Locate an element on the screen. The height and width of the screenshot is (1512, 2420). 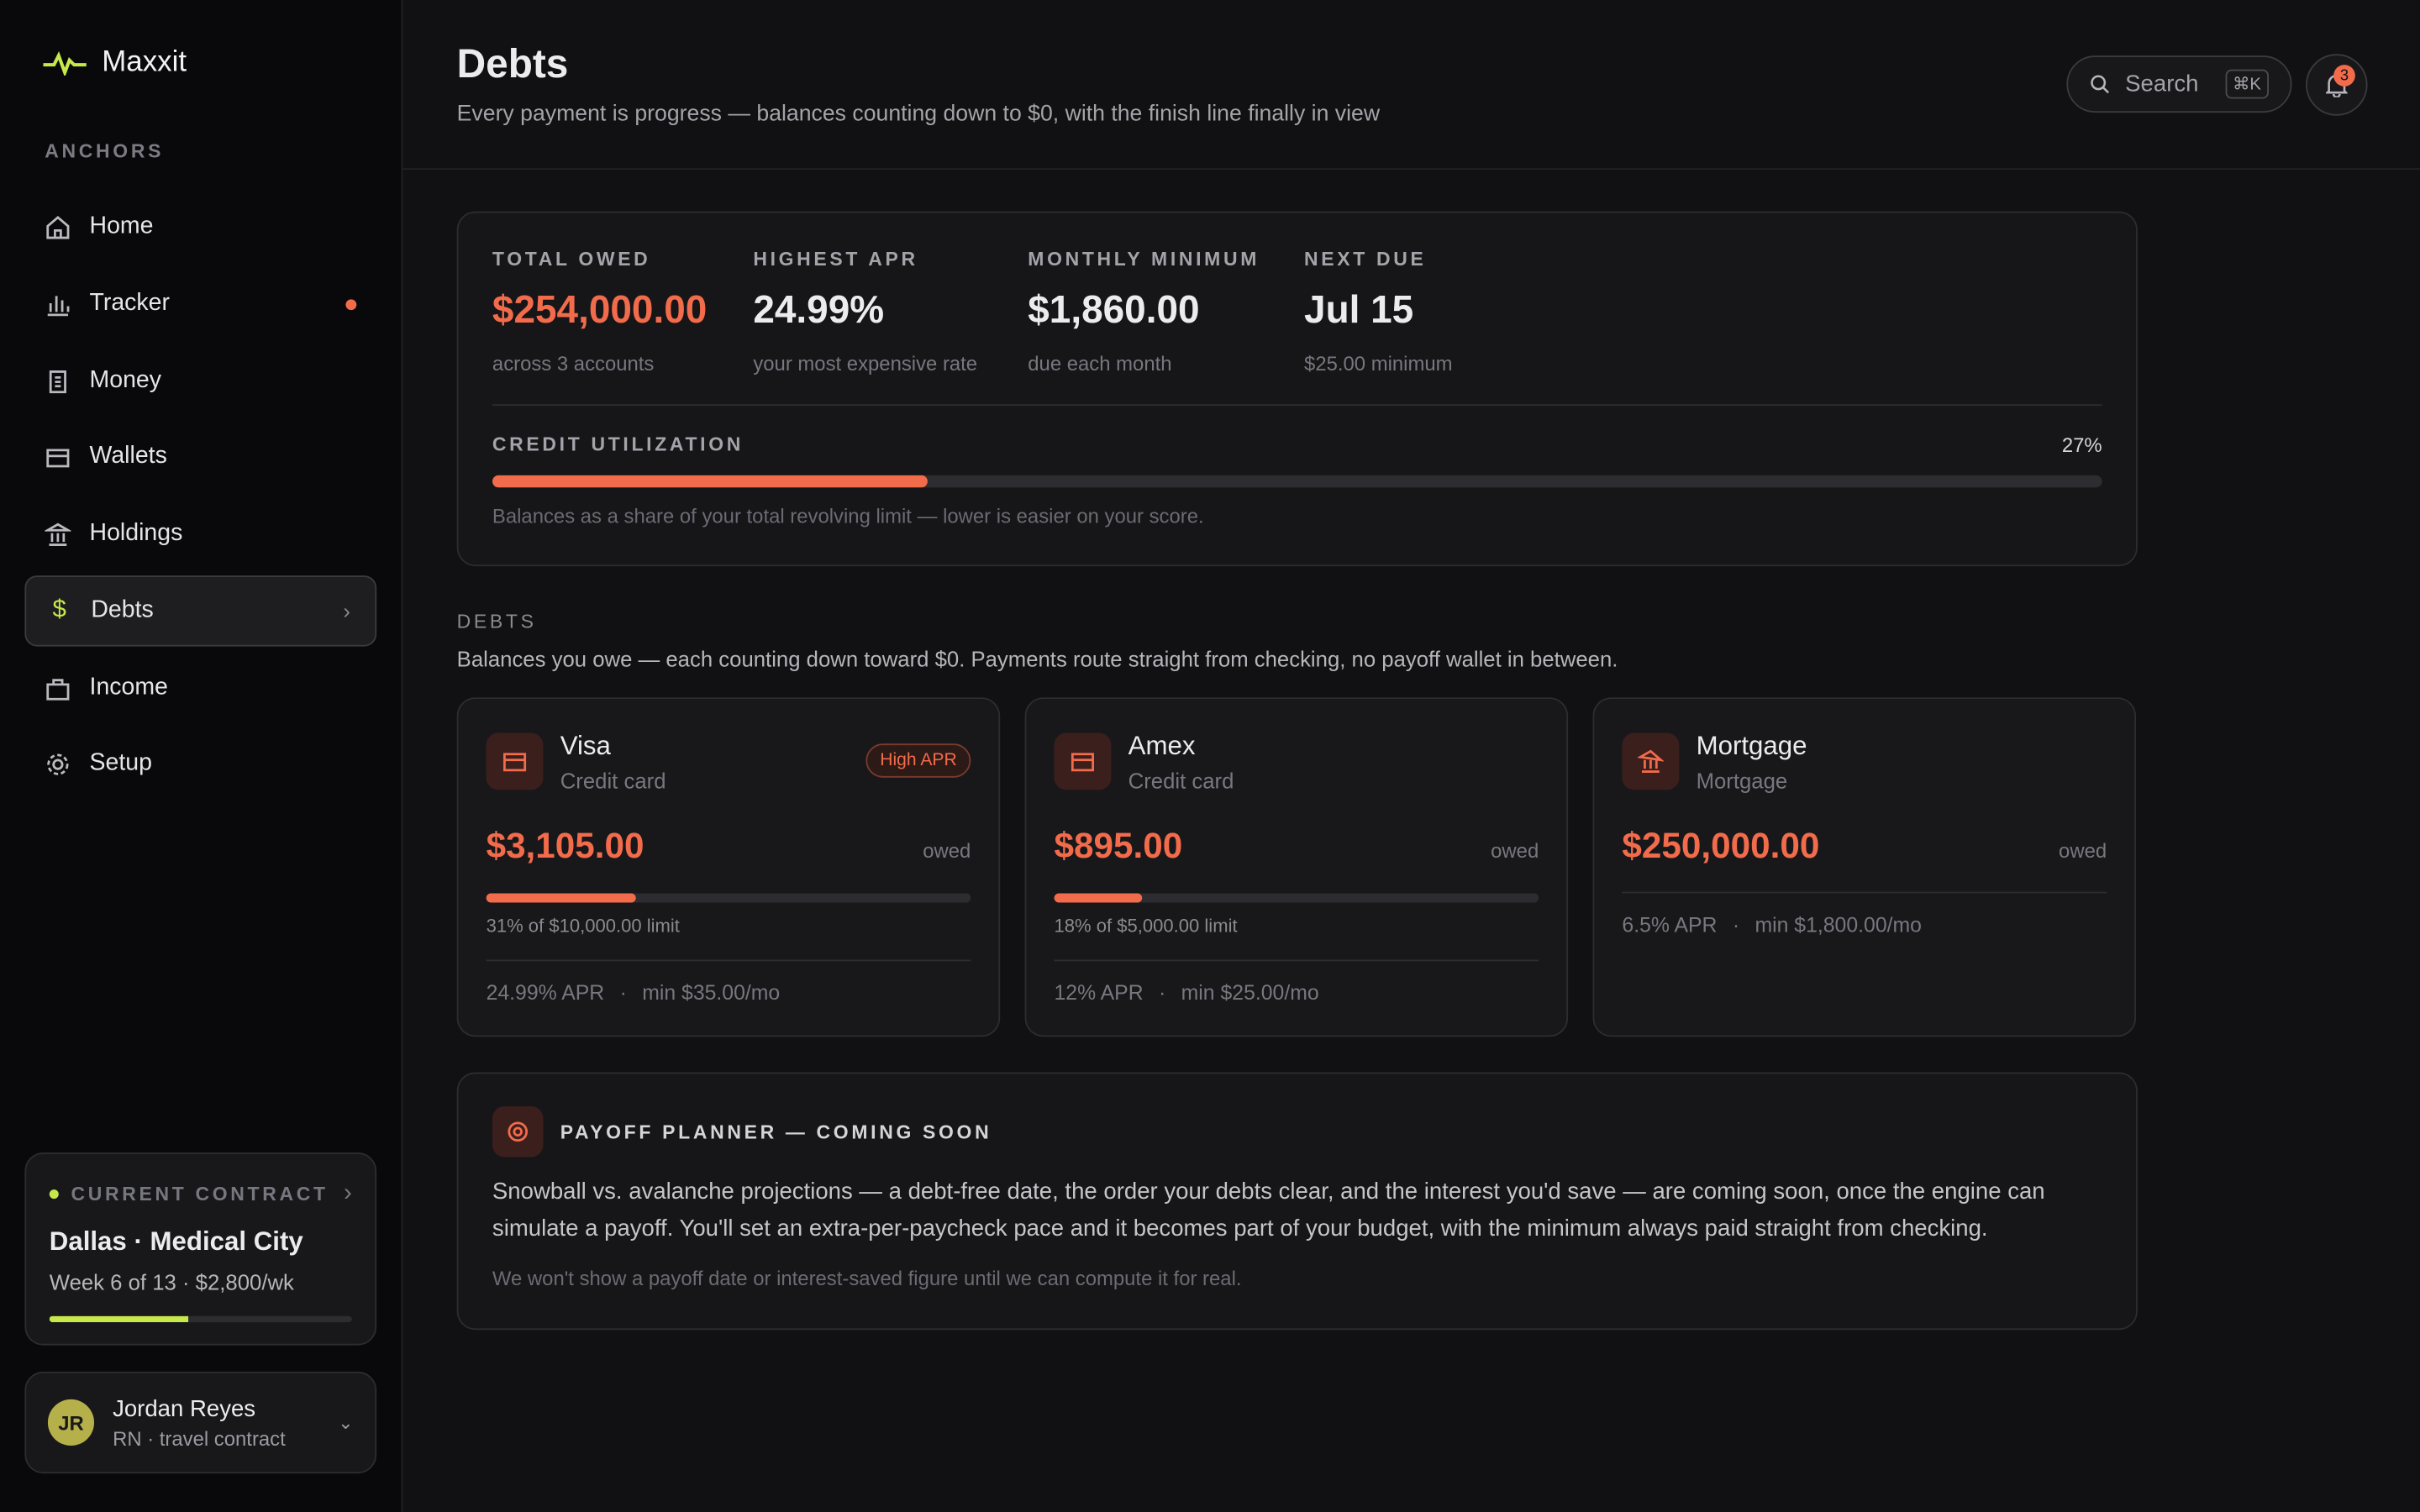
user-card: JR Jordan Reyes RN · travel contract ⌄ is located at coordinates (200, 1422).